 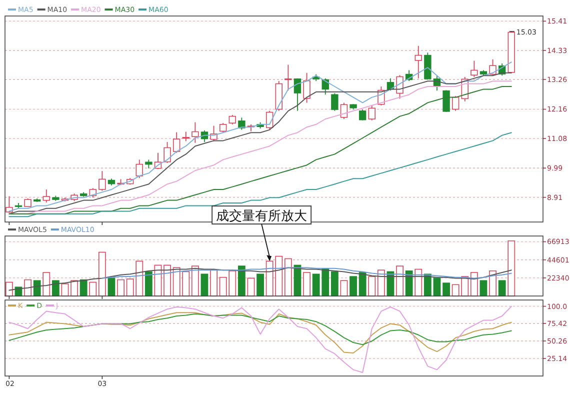 I want to click on annotation: 成交量有所放大, so click(x=262, y=216).